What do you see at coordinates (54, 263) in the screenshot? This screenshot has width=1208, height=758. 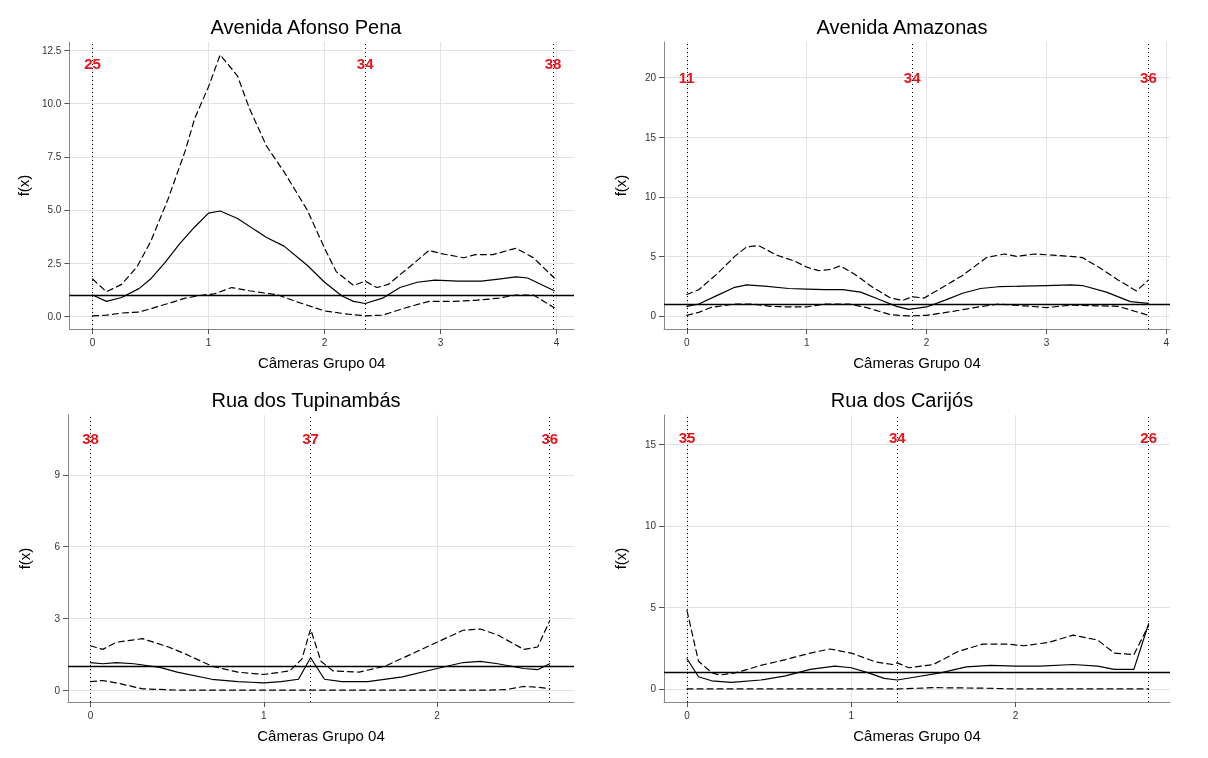 I see `y-tick-label: 2.5` at bounding box center [54, 263].